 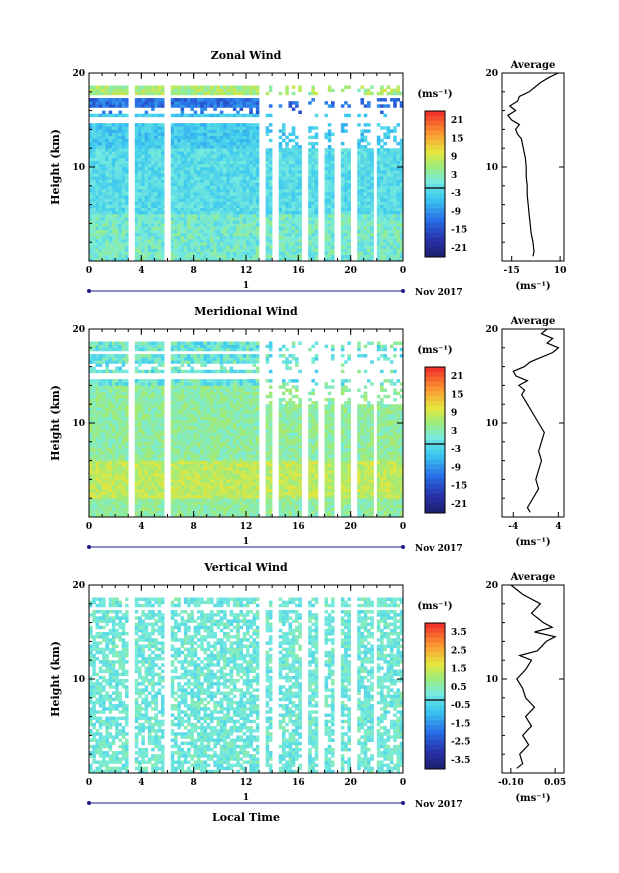 What do you see at coordinates (403, 291) in the screenshot?
I see `date-bar-end` at bounding box center [403, 291].